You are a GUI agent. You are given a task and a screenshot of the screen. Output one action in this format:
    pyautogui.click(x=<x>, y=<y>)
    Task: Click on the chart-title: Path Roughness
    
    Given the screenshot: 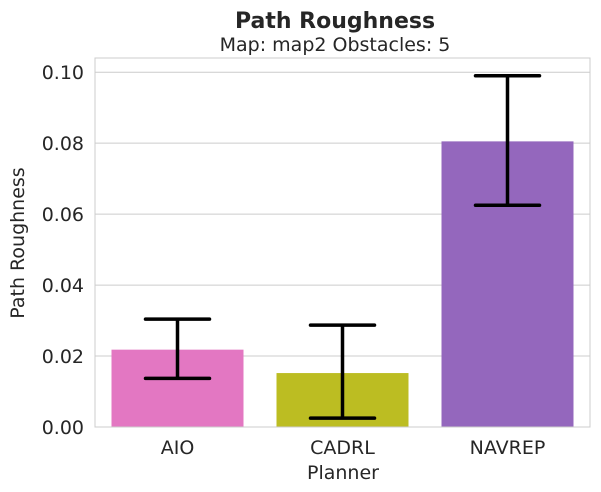 What is the action you would take?
    pyautogui.click(x=335, y=21)
    